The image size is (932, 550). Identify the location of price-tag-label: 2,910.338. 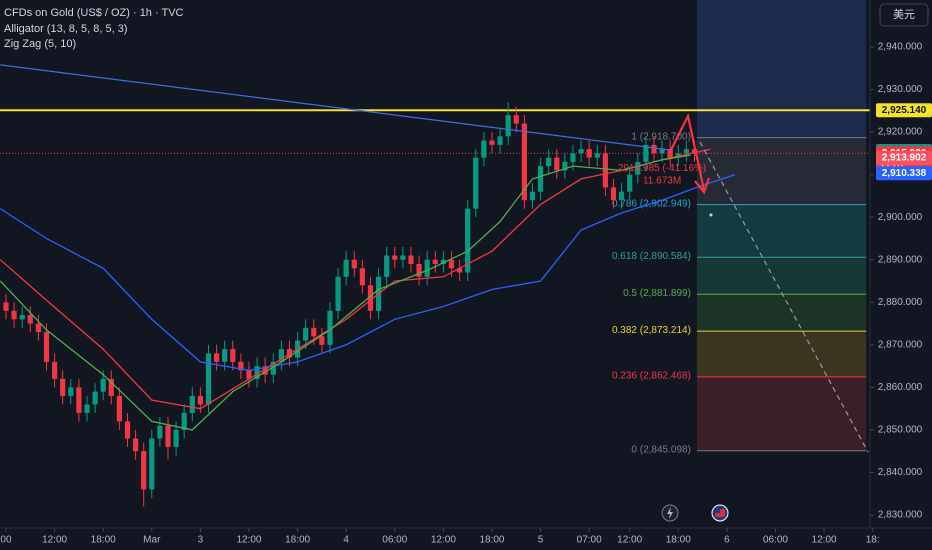
(904, 173).